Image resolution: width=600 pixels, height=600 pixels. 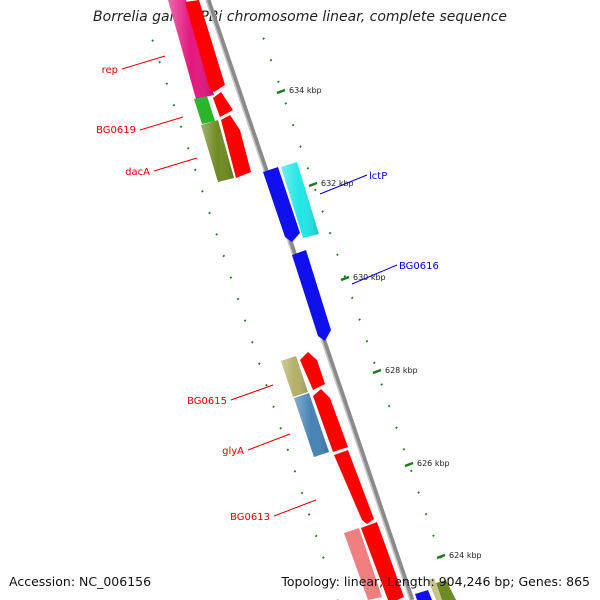 I want to click on gene-label: glyA, so click(x=233, y=451).